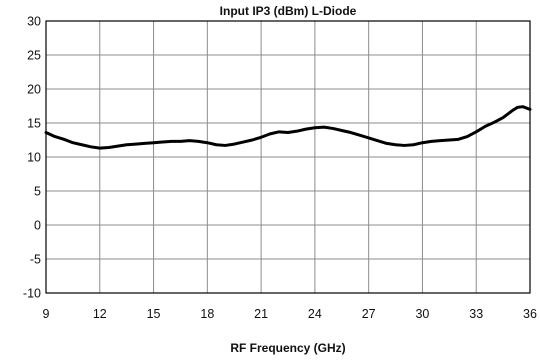 The image size is (540, 363). What do you see at coordinates (288, 11) in the screenshot?
I see `chart-title: Input IP3 (dBm) L-Diode` at bounding box center [288, 11].